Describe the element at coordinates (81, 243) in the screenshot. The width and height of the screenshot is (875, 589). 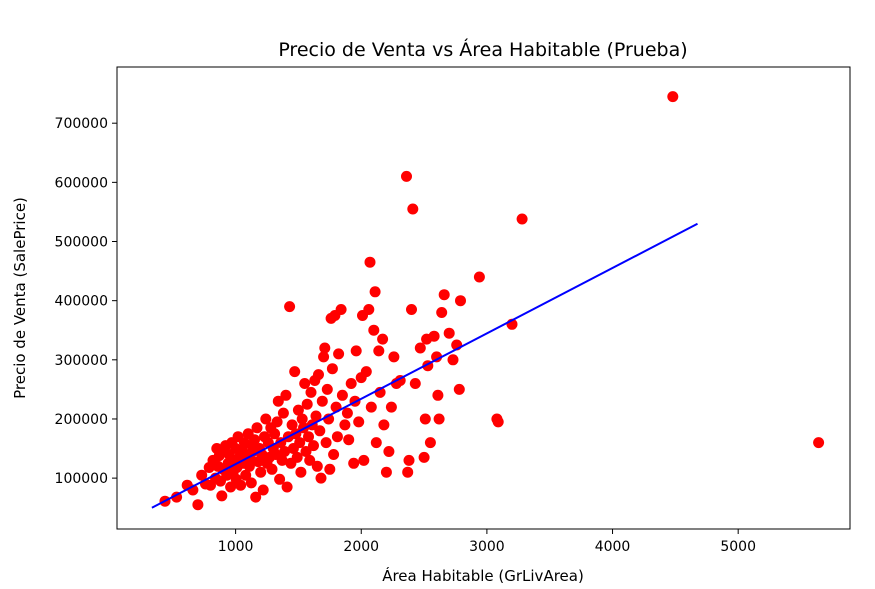
I see `y-tick-label: 500000` at that location.